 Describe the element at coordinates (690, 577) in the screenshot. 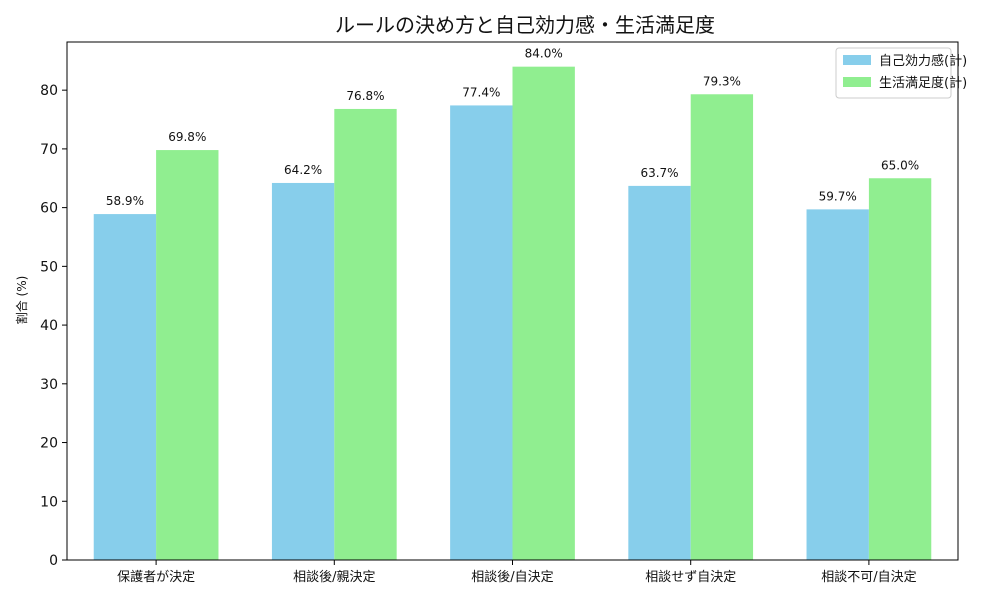

I see `x-tick-label: 相談せず自決定` at that location.